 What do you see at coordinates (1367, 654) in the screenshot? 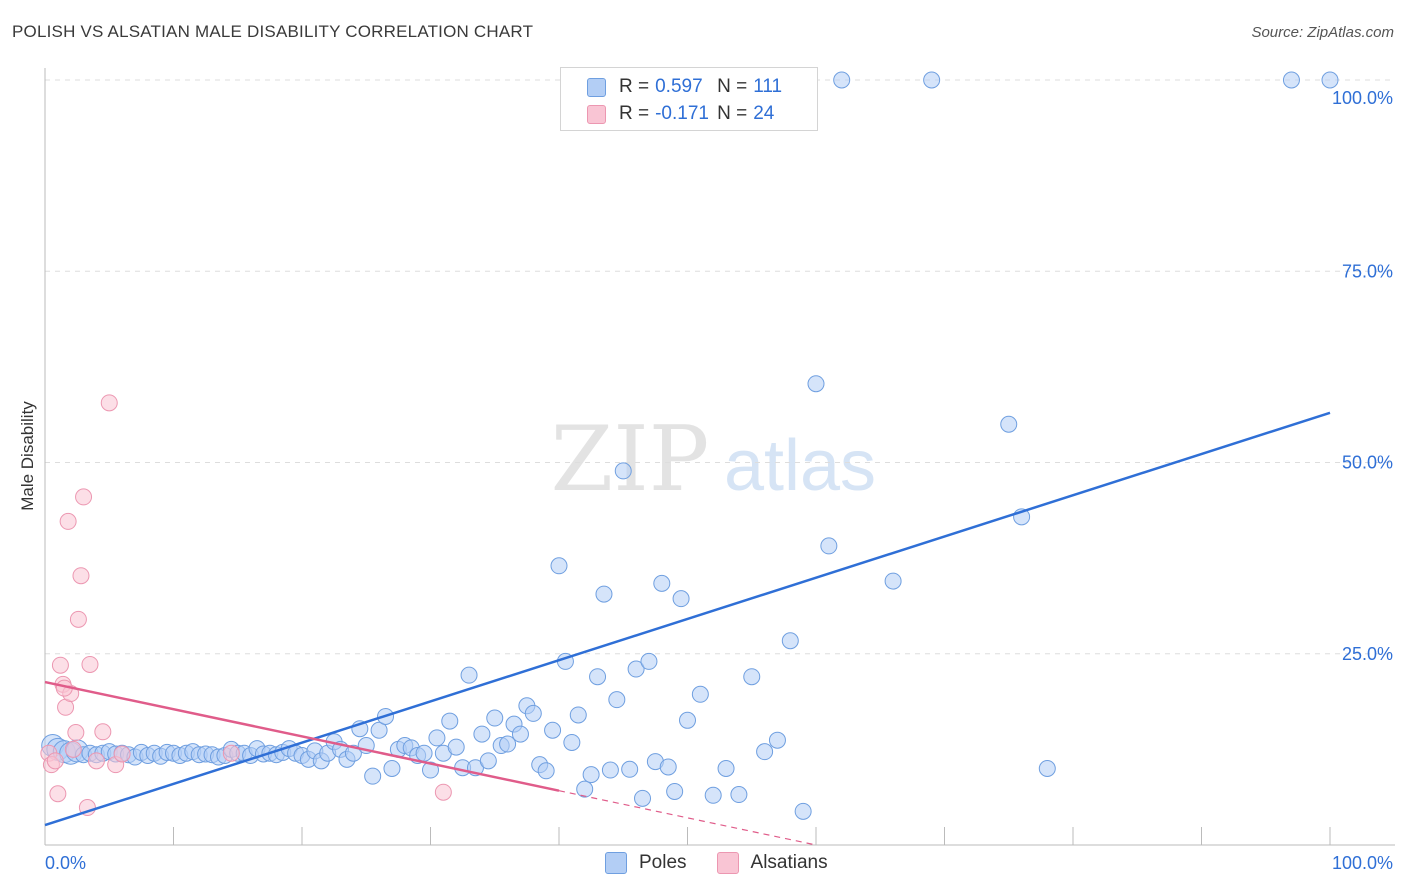
I see `y-tick-label: 25.0%` at bounding box center [1367, 654].